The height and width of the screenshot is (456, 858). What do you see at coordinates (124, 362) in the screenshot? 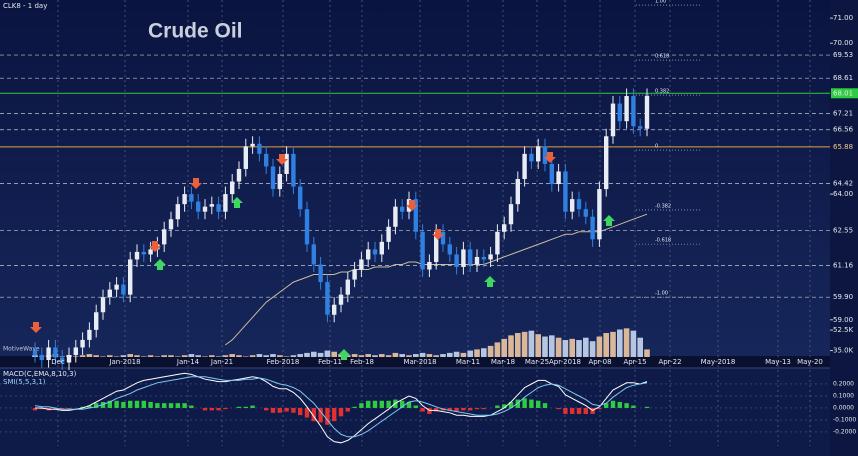
I see `x-tick-label: Jan-2018` at bounding box center [124, 362].